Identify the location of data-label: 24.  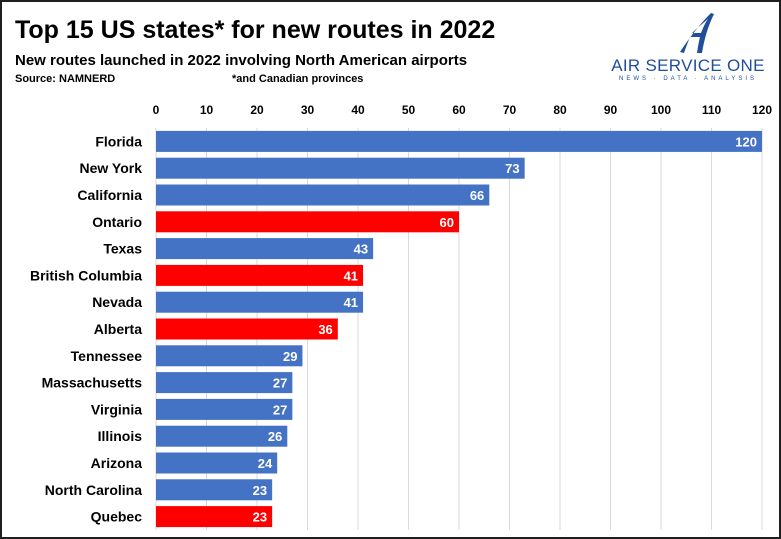
(265, 463).